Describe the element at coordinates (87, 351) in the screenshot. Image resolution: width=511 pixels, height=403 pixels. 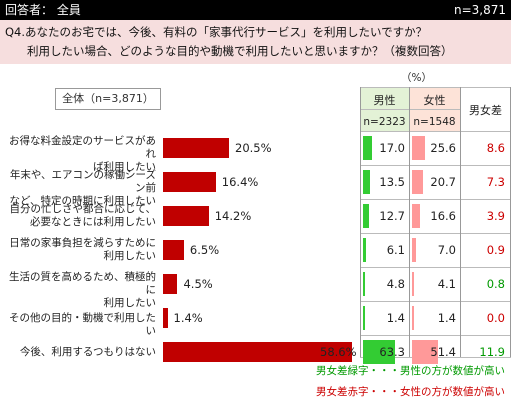
I see `category-label-line: 今後、利用するつもりはない` at that location.